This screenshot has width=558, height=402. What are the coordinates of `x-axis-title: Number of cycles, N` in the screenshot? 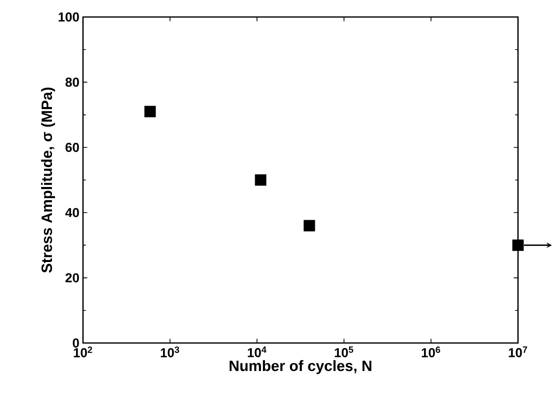 It's located at (301, 367).